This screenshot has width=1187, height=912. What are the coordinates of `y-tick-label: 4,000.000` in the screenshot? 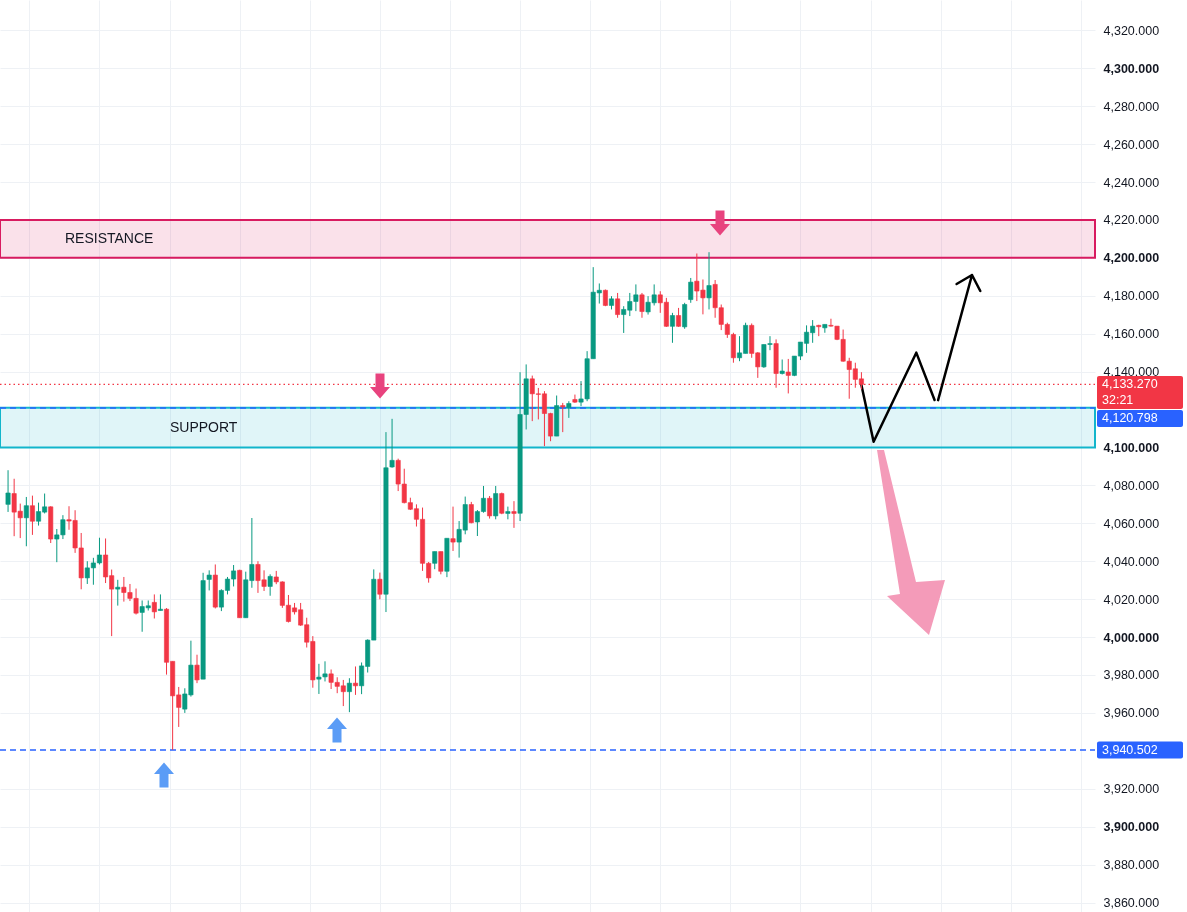 It's located at (1131, 637).